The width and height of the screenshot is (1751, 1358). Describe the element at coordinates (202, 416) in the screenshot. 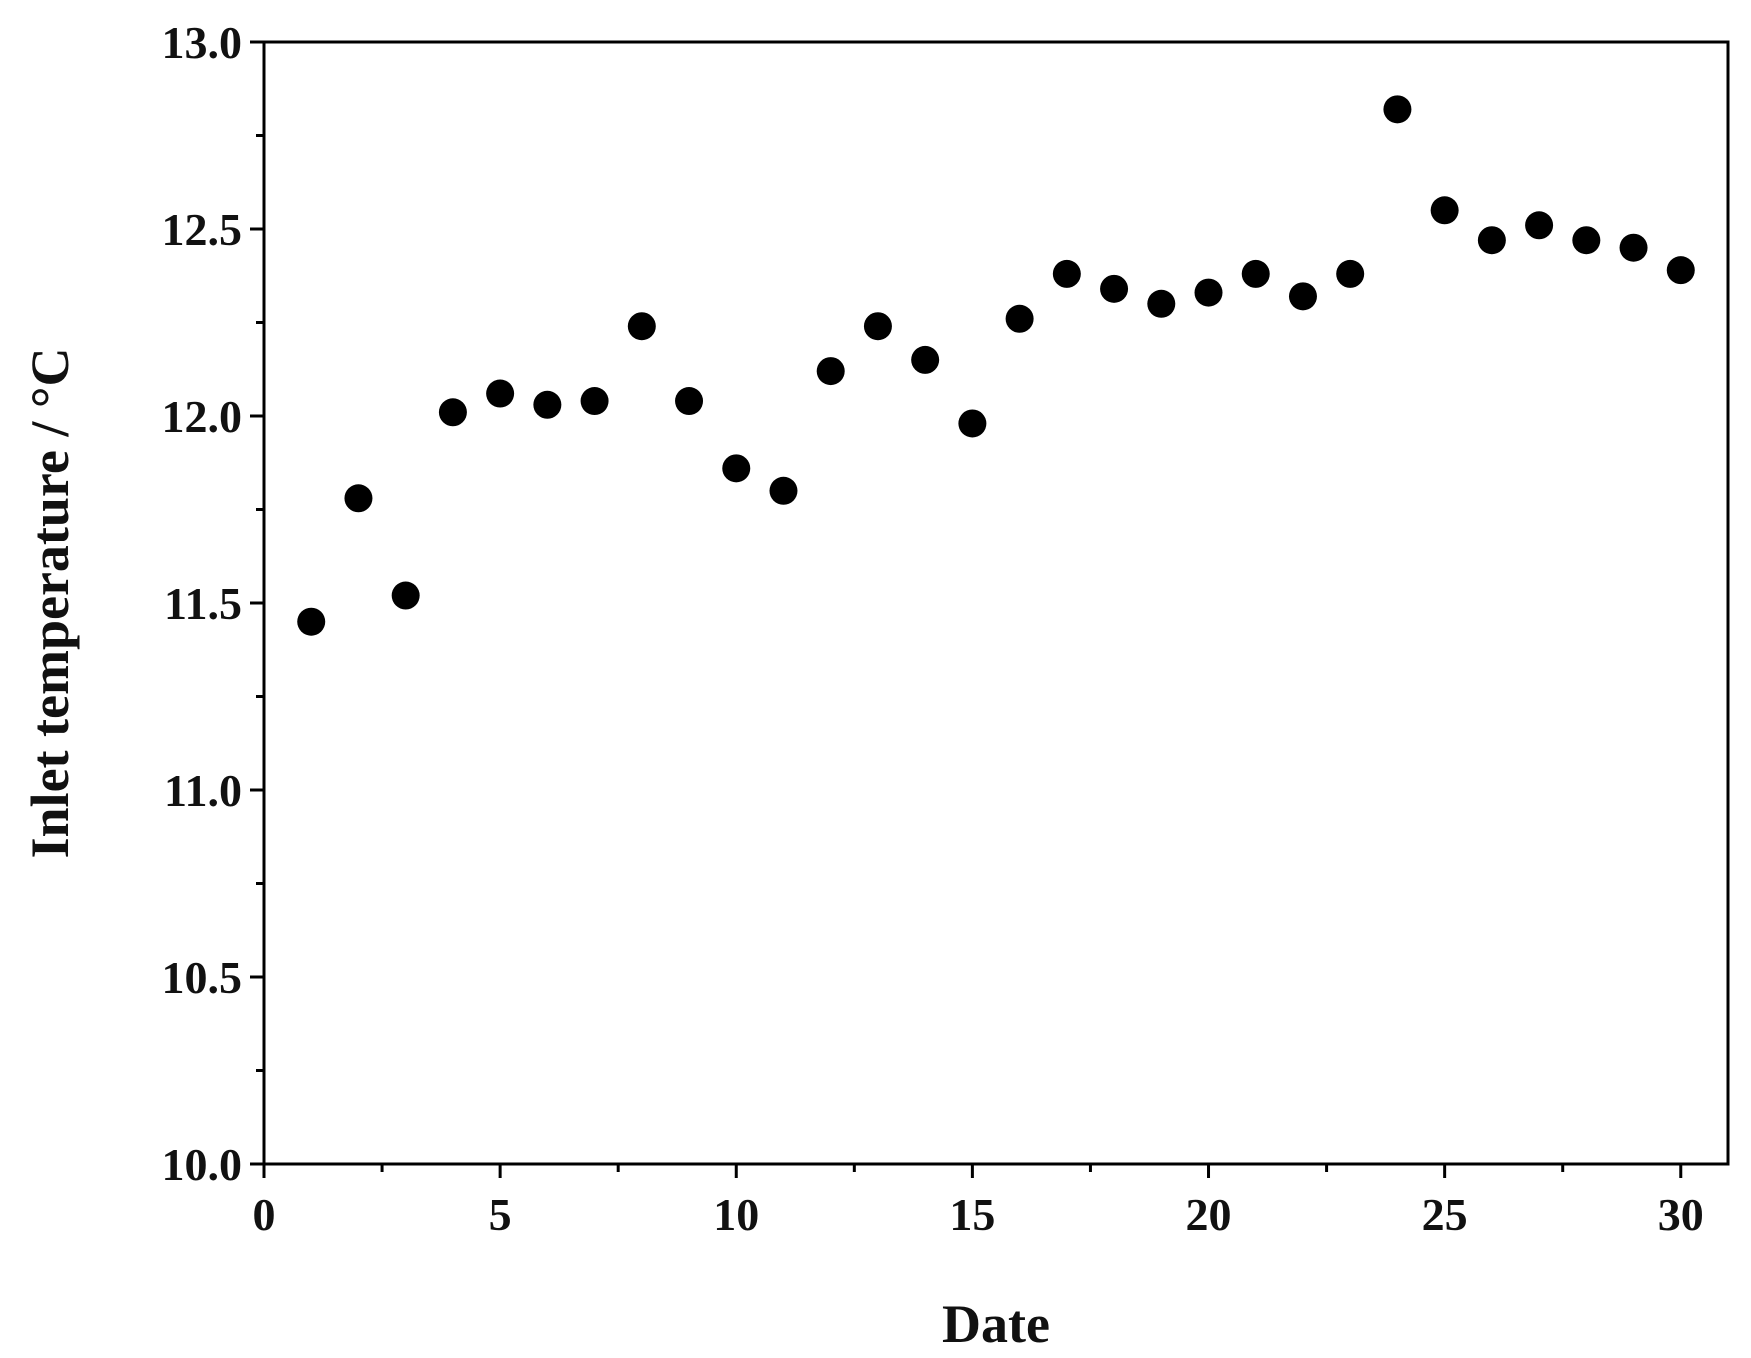

I see `y-tick-label: 12.0` at that location.